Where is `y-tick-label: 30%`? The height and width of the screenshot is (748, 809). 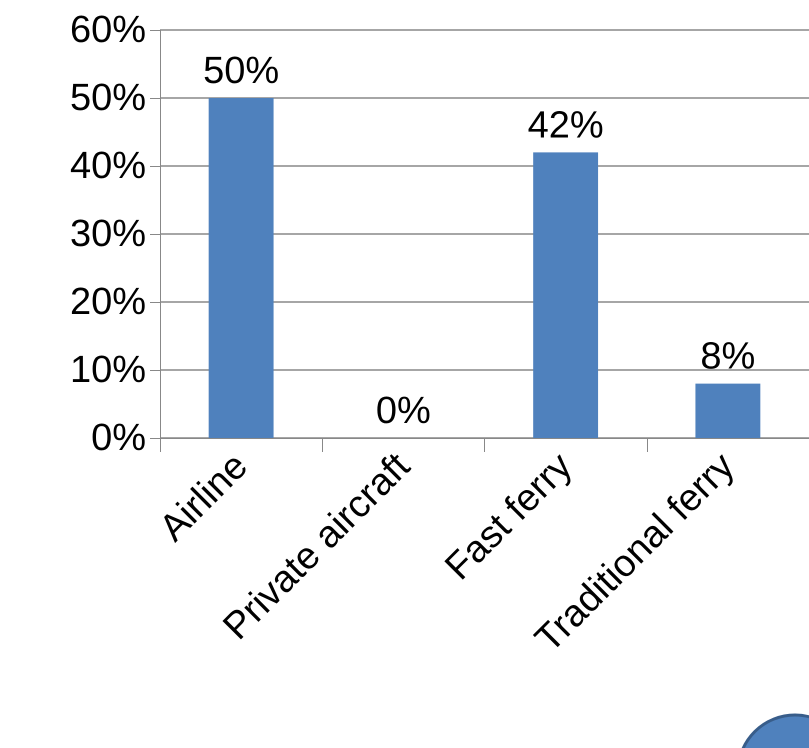
y-tick-label: 30% is located at coordinates (108, 234).